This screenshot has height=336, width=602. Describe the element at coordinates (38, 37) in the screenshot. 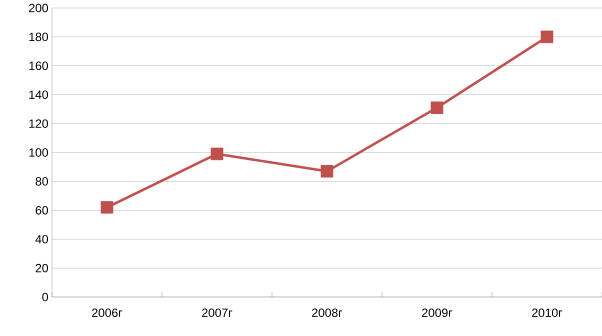

I see `y-tick-label: 180` at that location.